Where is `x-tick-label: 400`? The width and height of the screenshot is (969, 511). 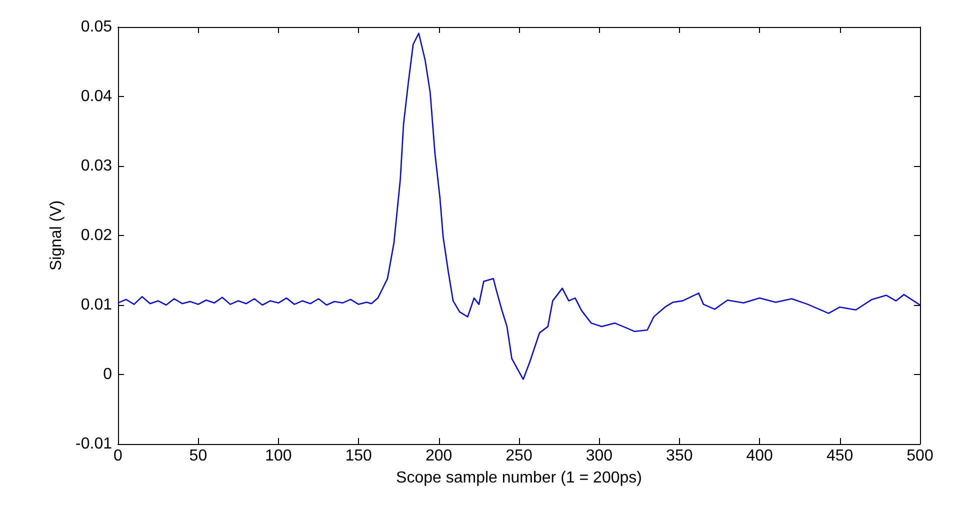
x-tick-label: 400 is located at coordinates (760, 456).